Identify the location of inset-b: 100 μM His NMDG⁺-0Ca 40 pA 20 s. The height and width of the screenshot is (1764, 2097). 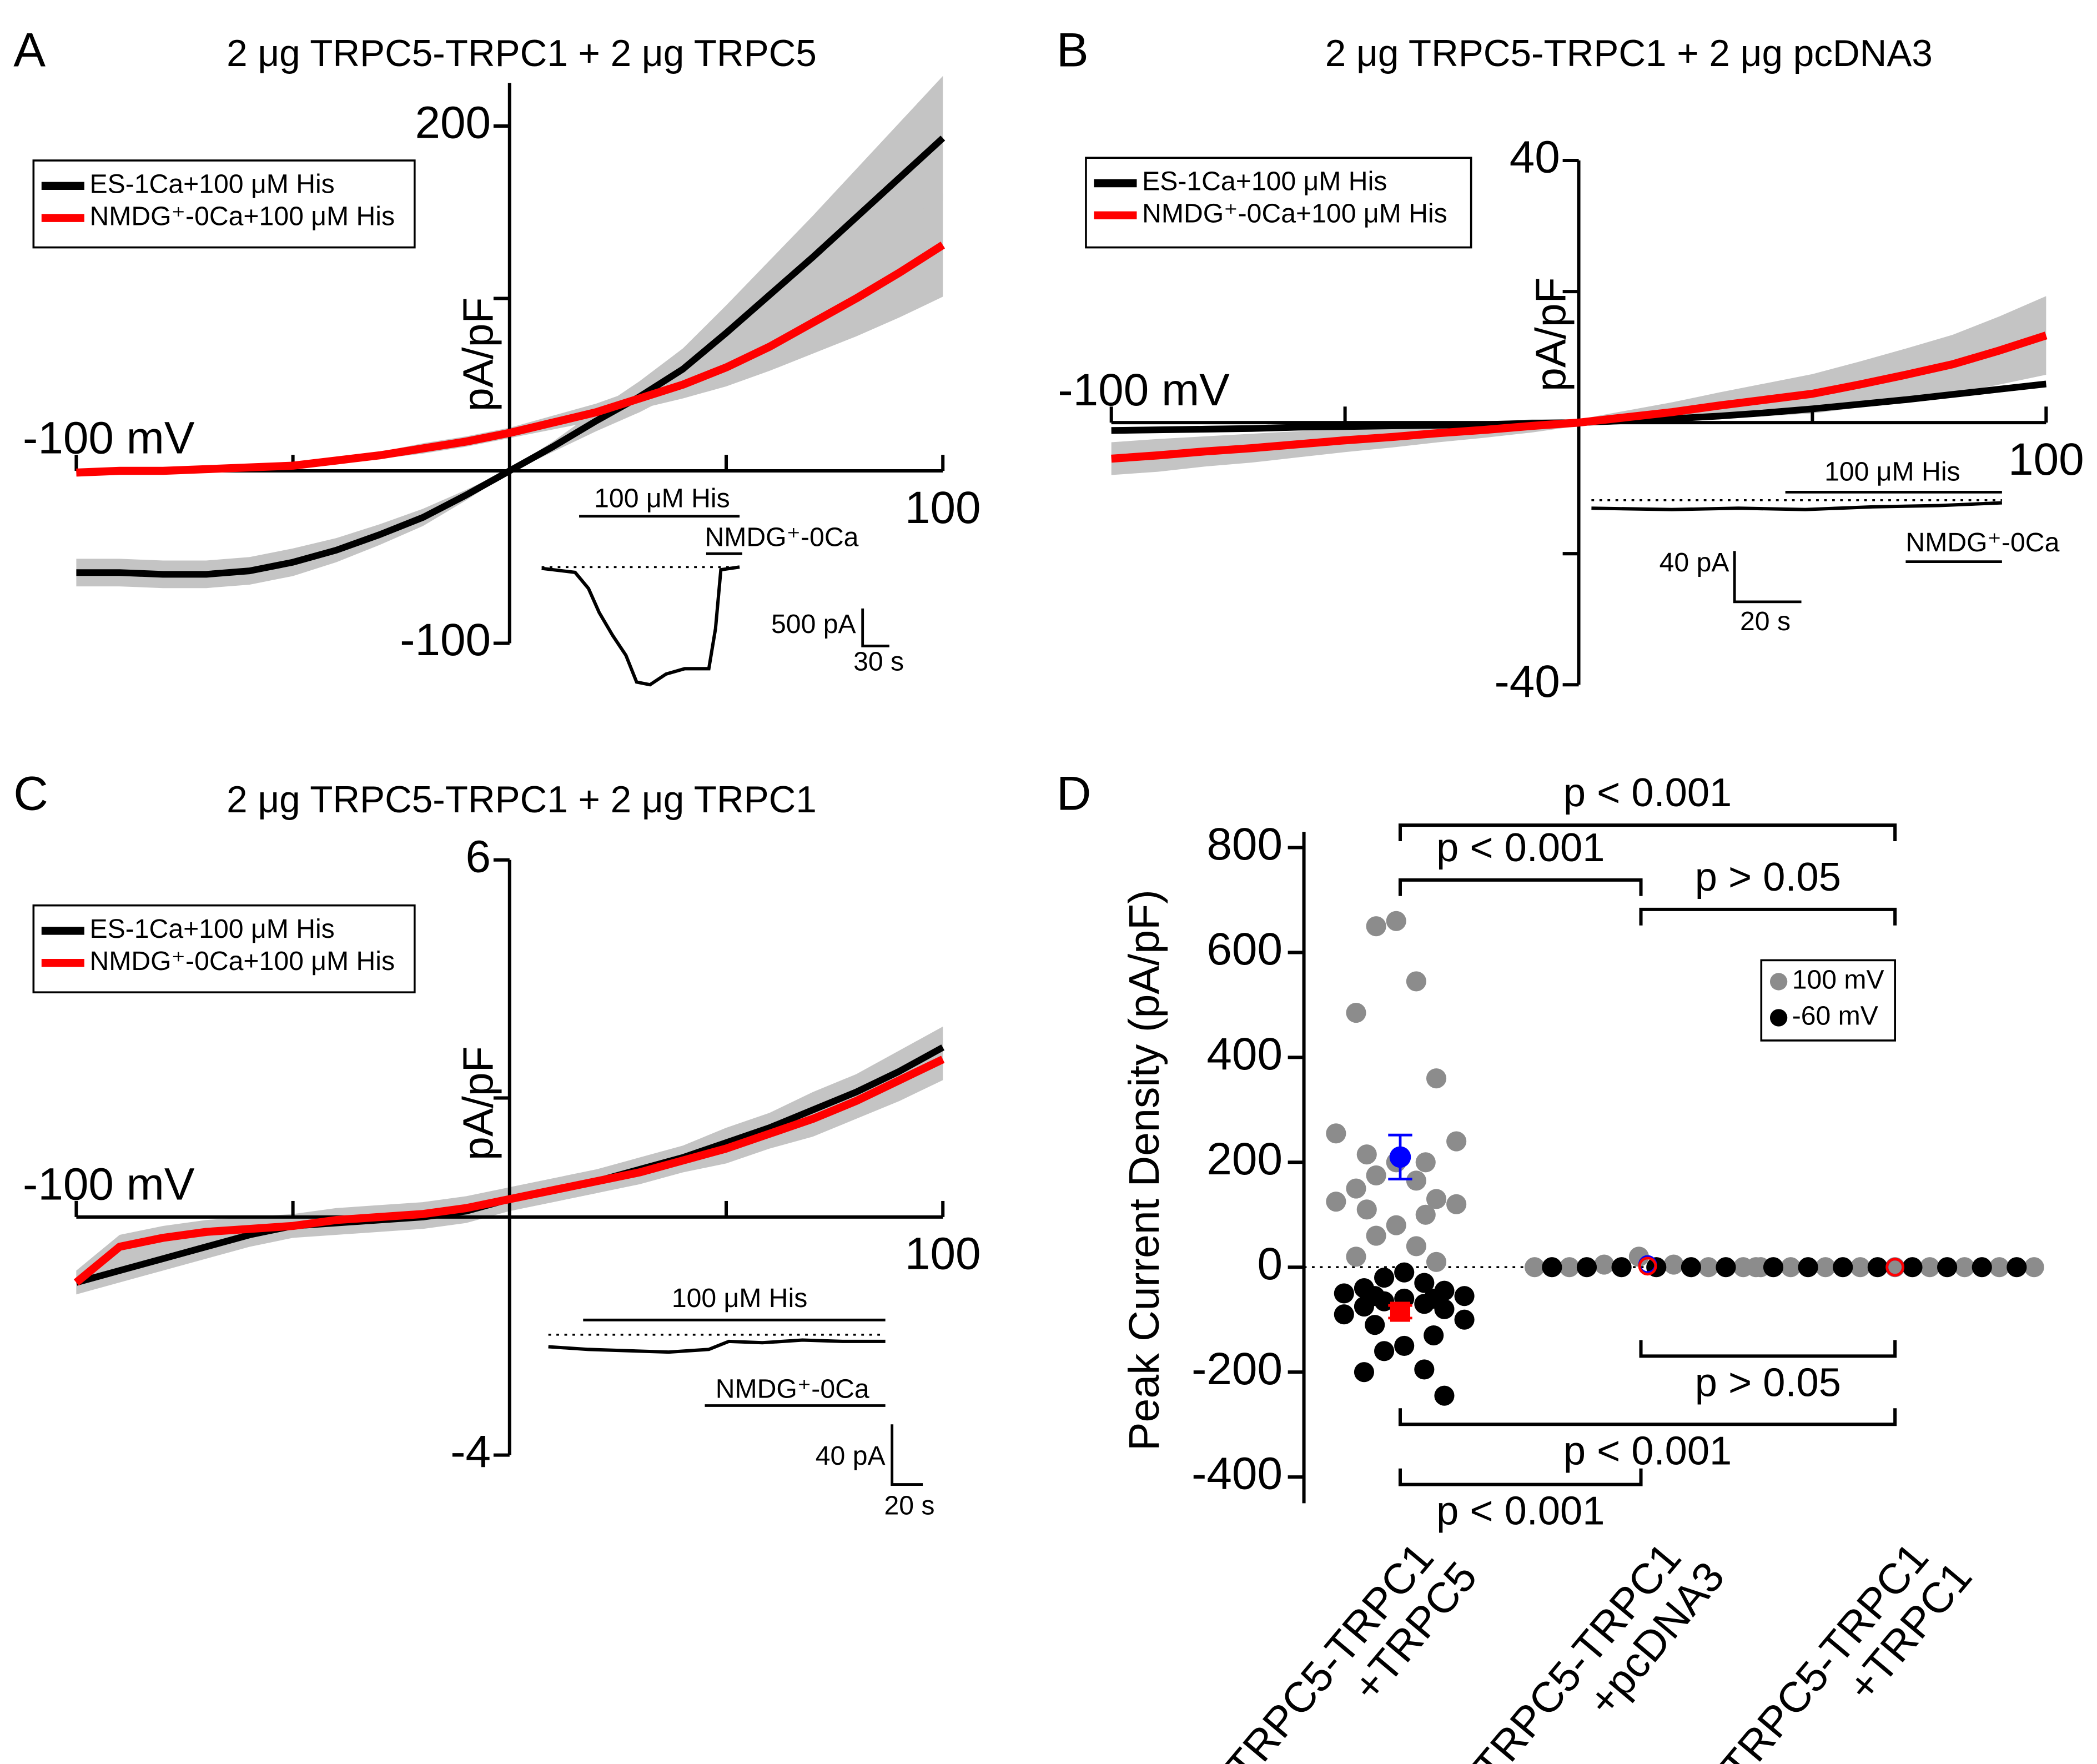
(1825, 546).